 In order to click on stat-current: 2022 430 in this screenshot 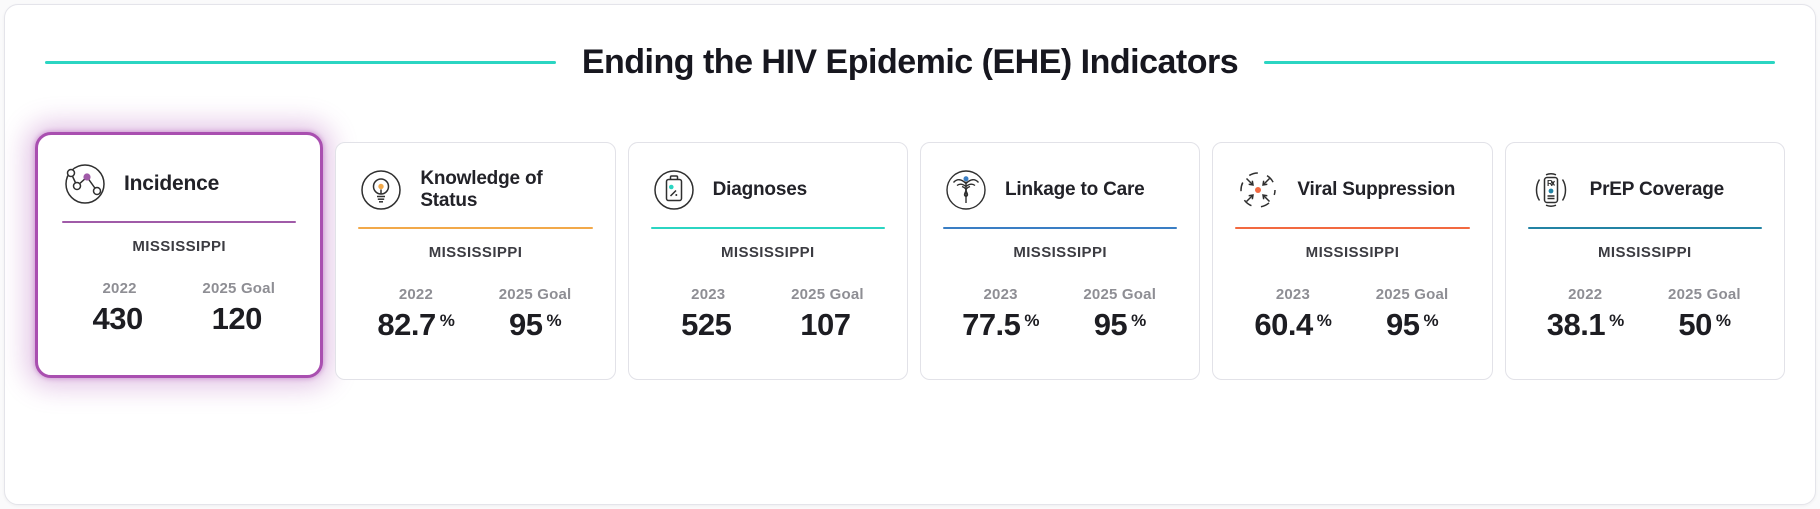, I will do `click(119, 308)`.